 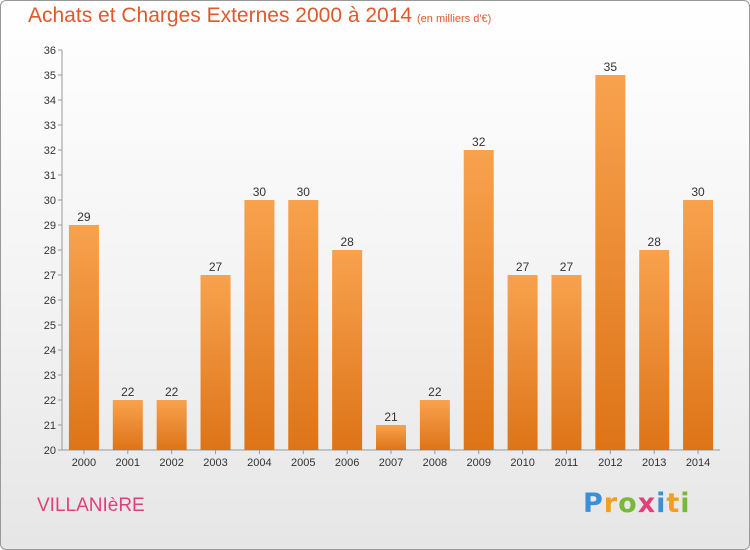 What do you see at coordinates (391, 463) in the screenshot?
I see `x-tick-label: 2007` at bounding box center [391, 463].